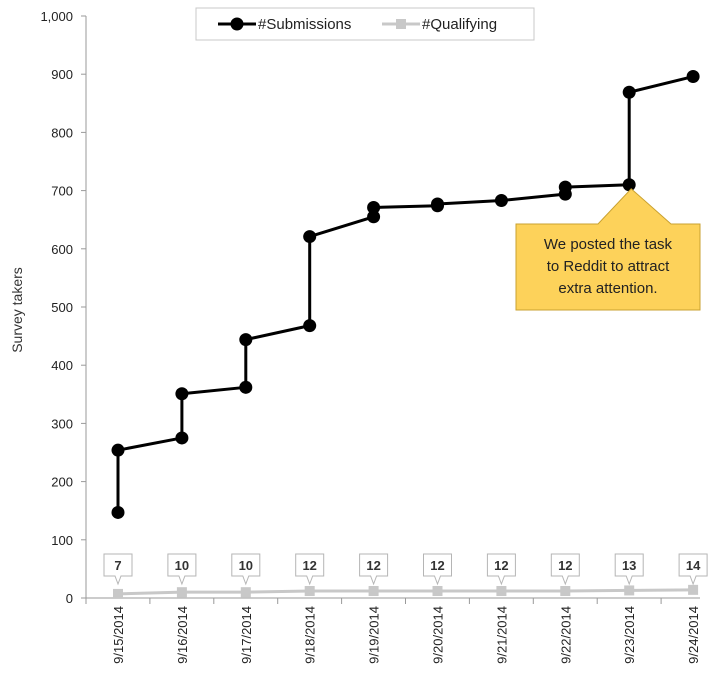 The height and width of the screenshot is (679, 713). Describe the element at coordinates (693, 565) in the screenshot. I see `data-label-text: 14` at that location.